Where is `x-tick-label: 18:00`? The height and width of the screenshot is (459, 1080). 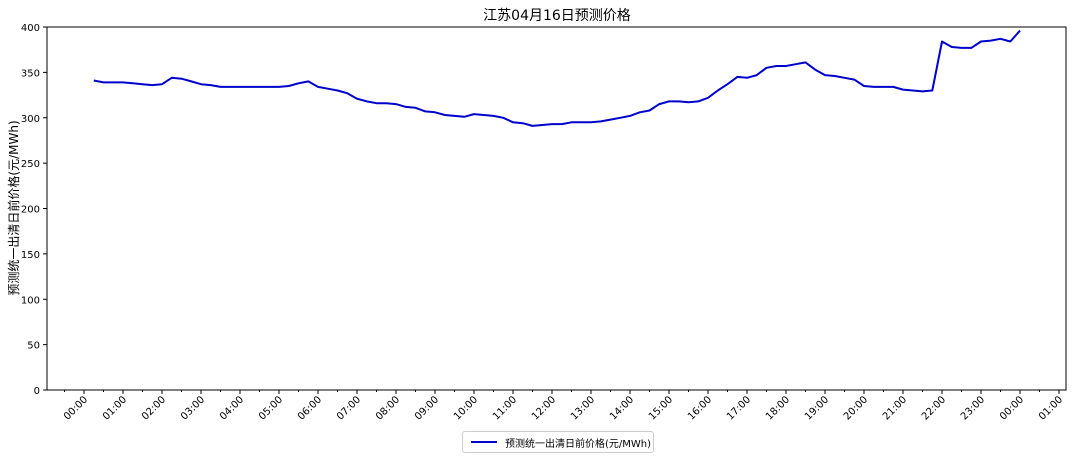 x-tick-label: 18:00 is located at coordinates (778, 408).